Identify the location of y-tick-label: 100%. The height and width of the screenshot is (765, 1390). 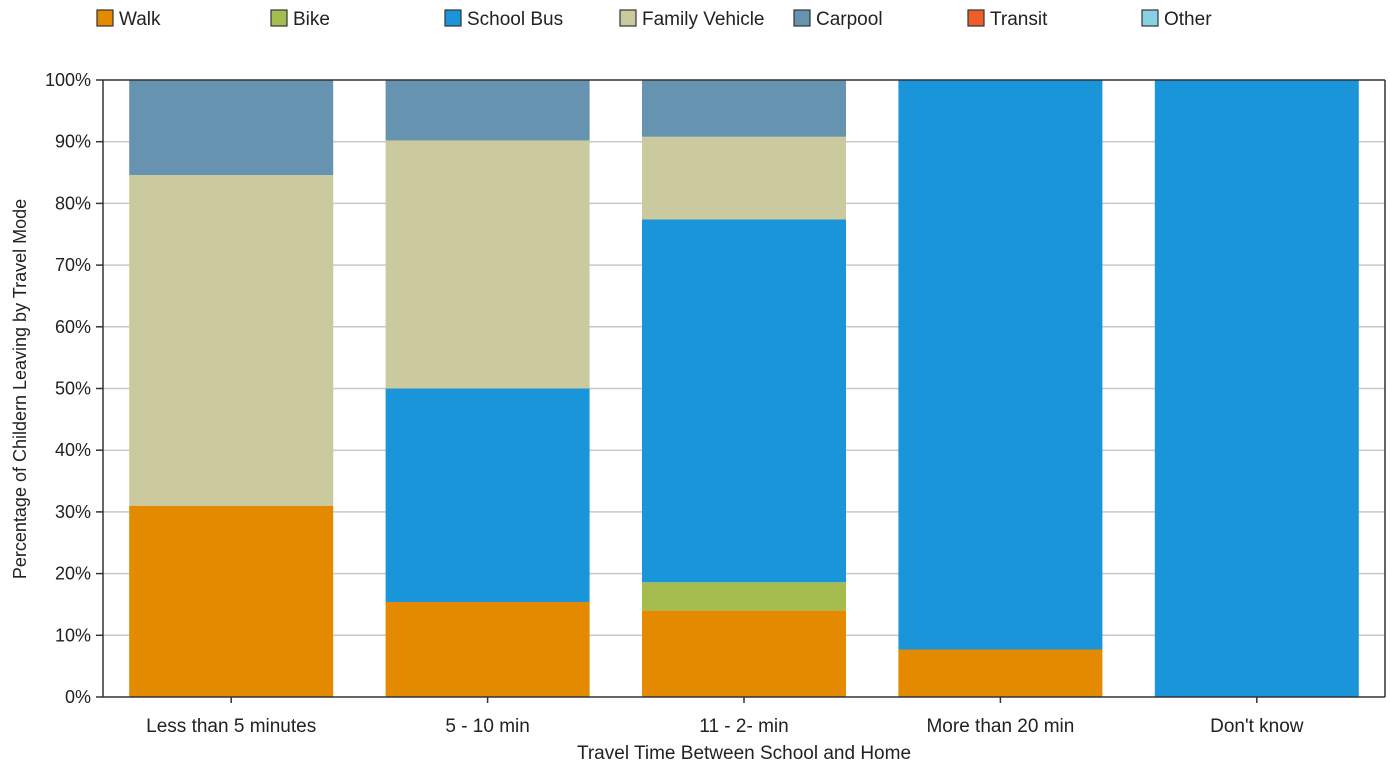
(68, 80).